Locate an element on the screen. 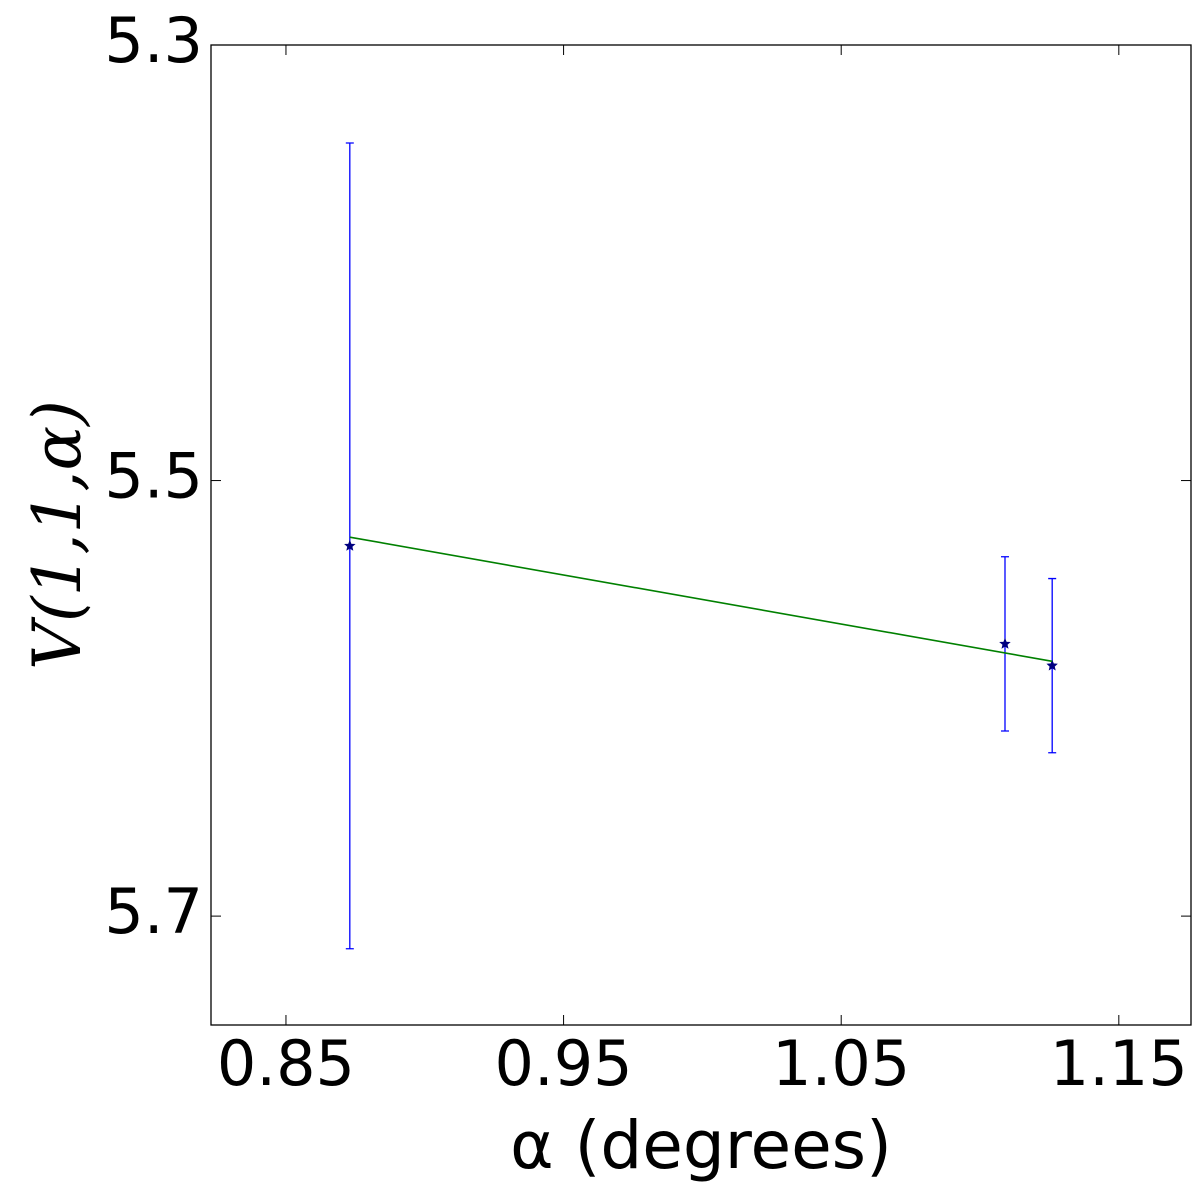 This screenshot has height=1195, width=1200. y-axis-label: V(1,1,α) is located at coordinates (57, 535).